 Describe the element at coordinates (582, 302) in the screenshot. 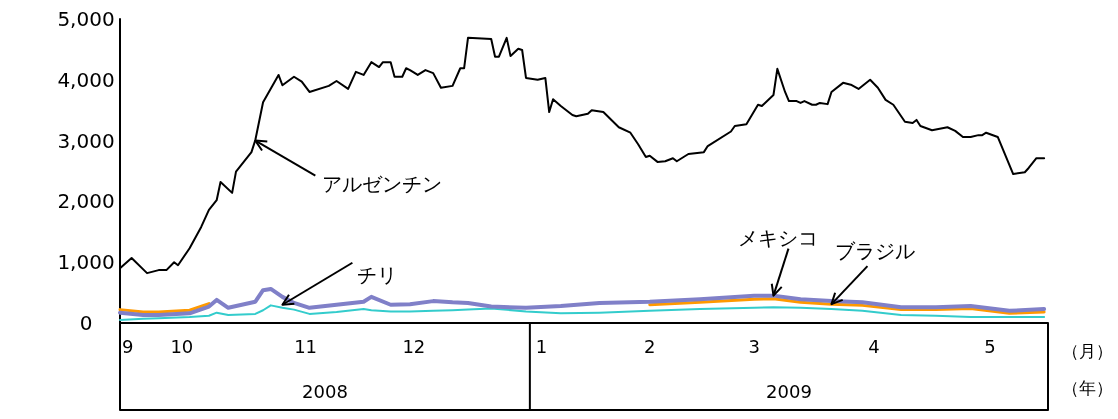

I see `line-series` at that location.